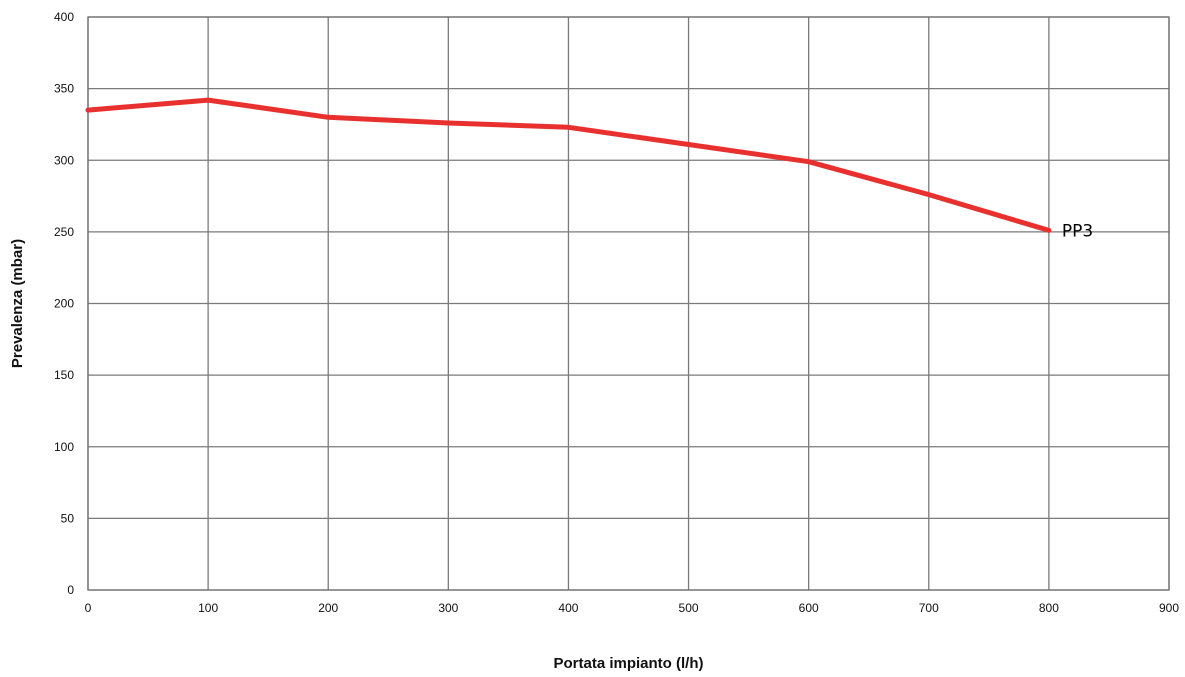  What do you see at coordinates (689, 608) in the screenshot?
I see `x-tick-label: 500` at bounding box center [689, 608].